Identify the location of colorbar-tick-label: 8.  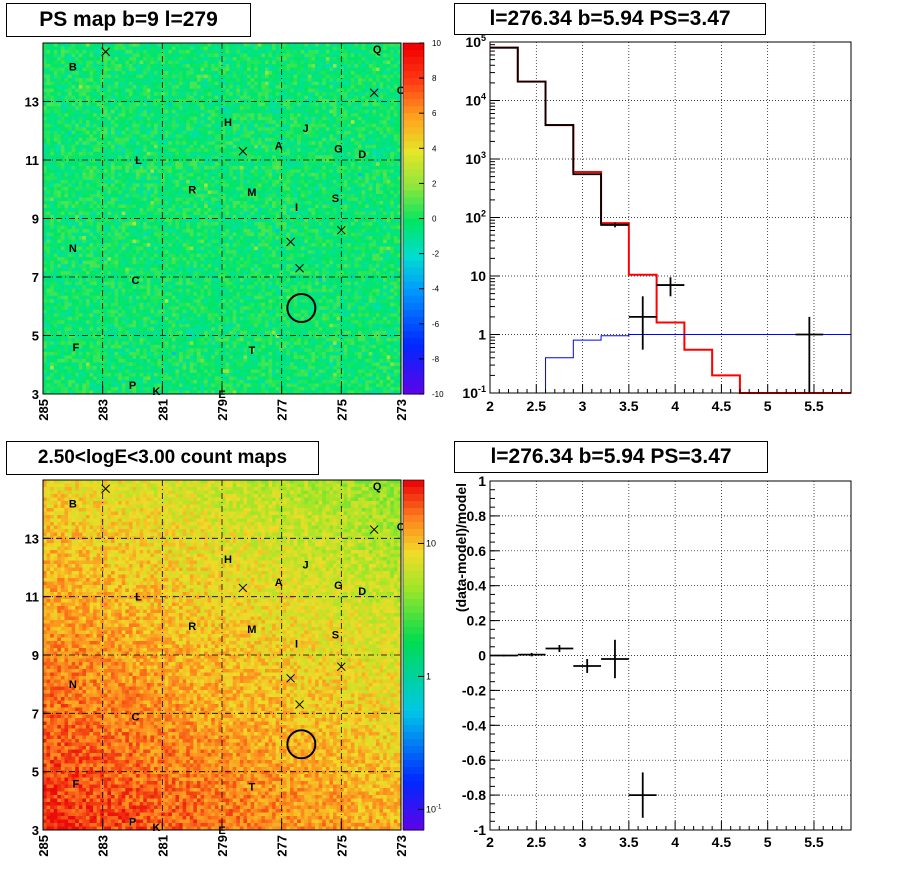
(434, 78).